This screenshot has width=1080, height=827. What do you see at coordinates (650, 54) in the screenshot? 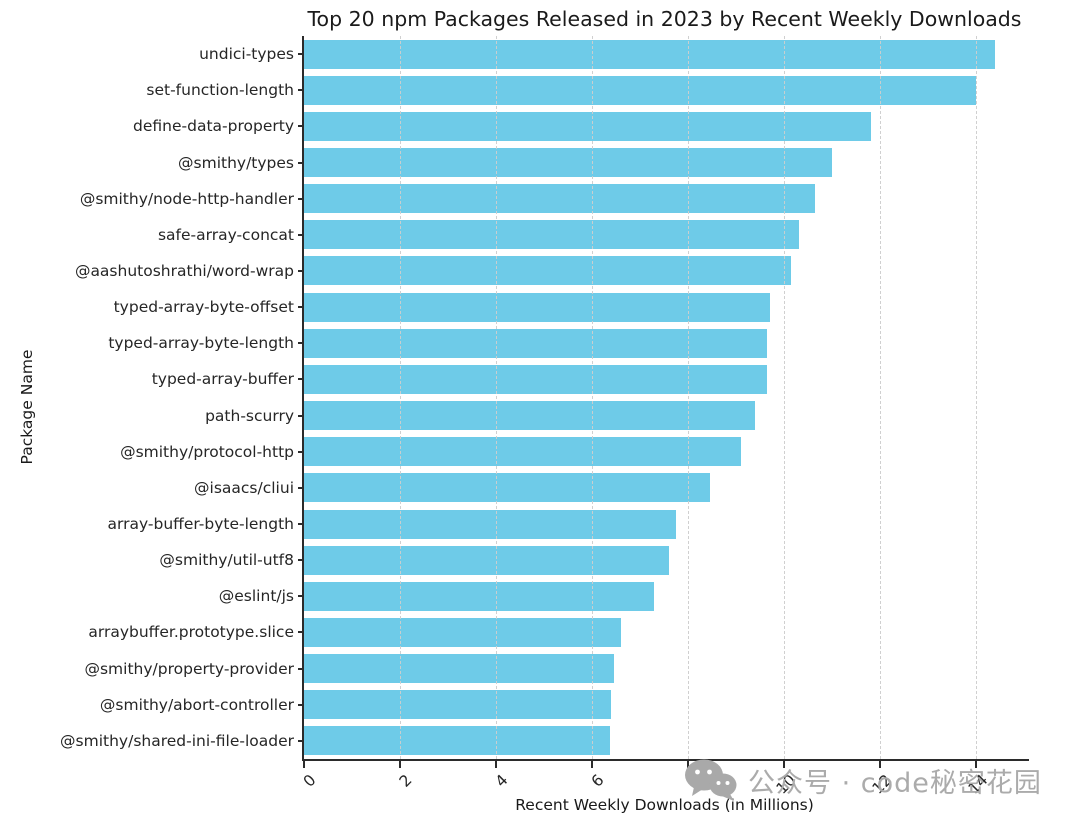
I see `bar-undici-types` at bounding box center [650, 54].